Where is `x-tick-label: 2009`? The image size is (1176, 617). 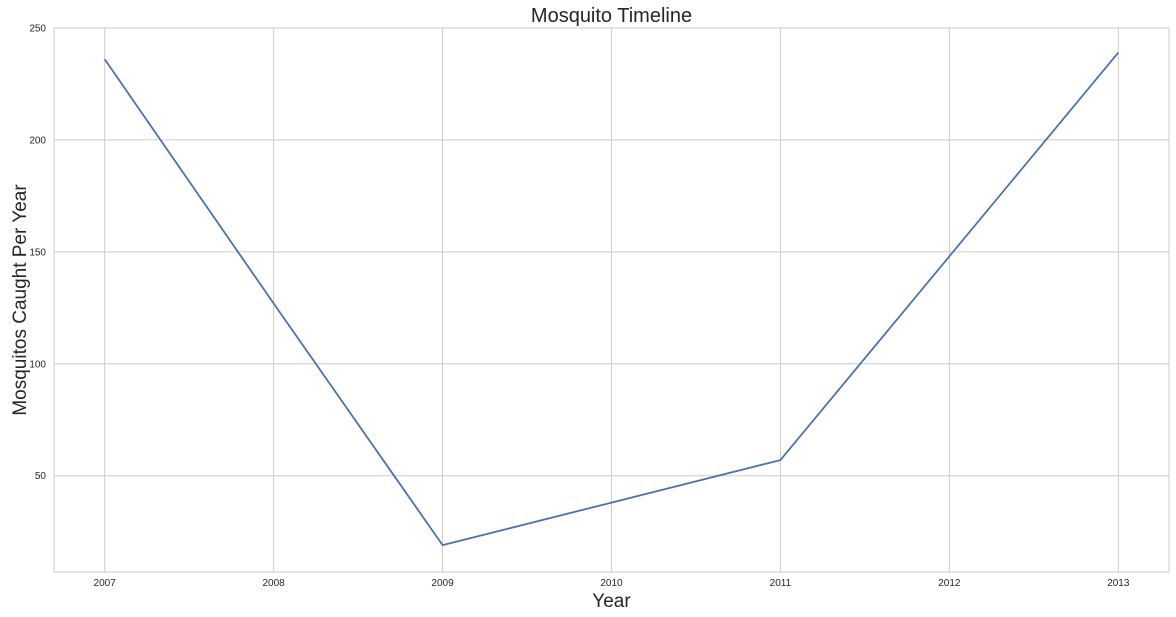 x-tick-label: 2009 is located at coordinates (442, 583).